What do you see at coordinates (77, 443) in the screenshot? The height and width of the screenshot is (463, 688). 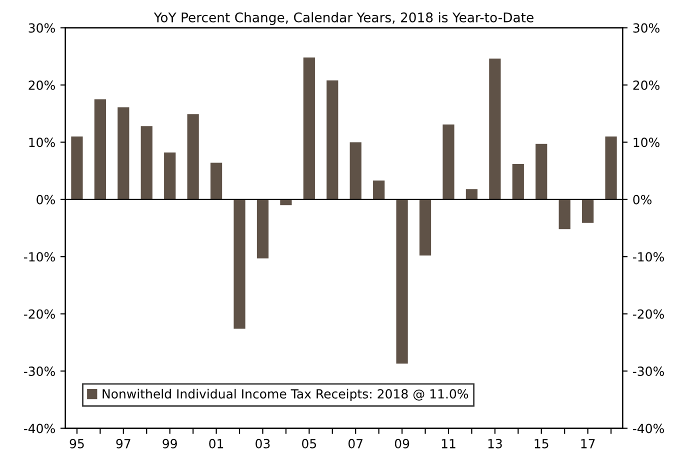 I see `x-tick-label: 95` at bounding box center [77, 443].